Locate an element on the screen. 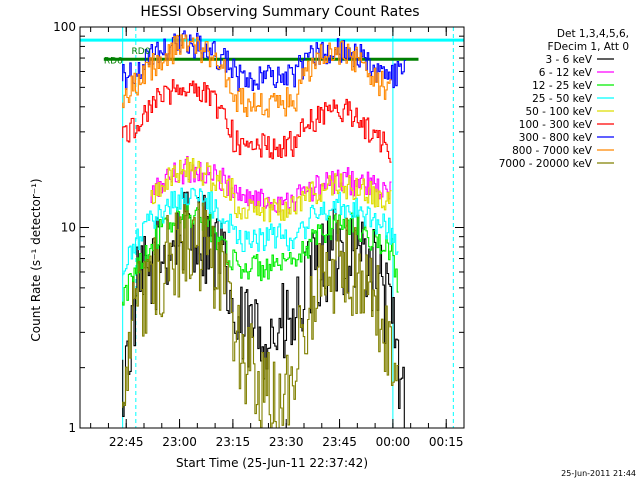  legend-label-7: 800 - 7000 keV is located at coordinates (552, 151).